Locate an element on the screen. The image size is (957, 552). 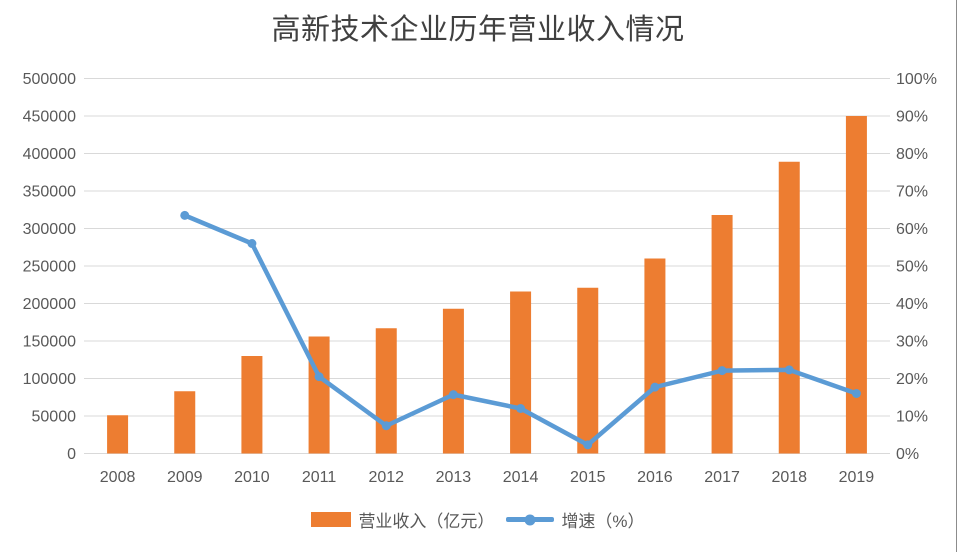
x-axis-label: 2011 is located at coordinates (319, 477).